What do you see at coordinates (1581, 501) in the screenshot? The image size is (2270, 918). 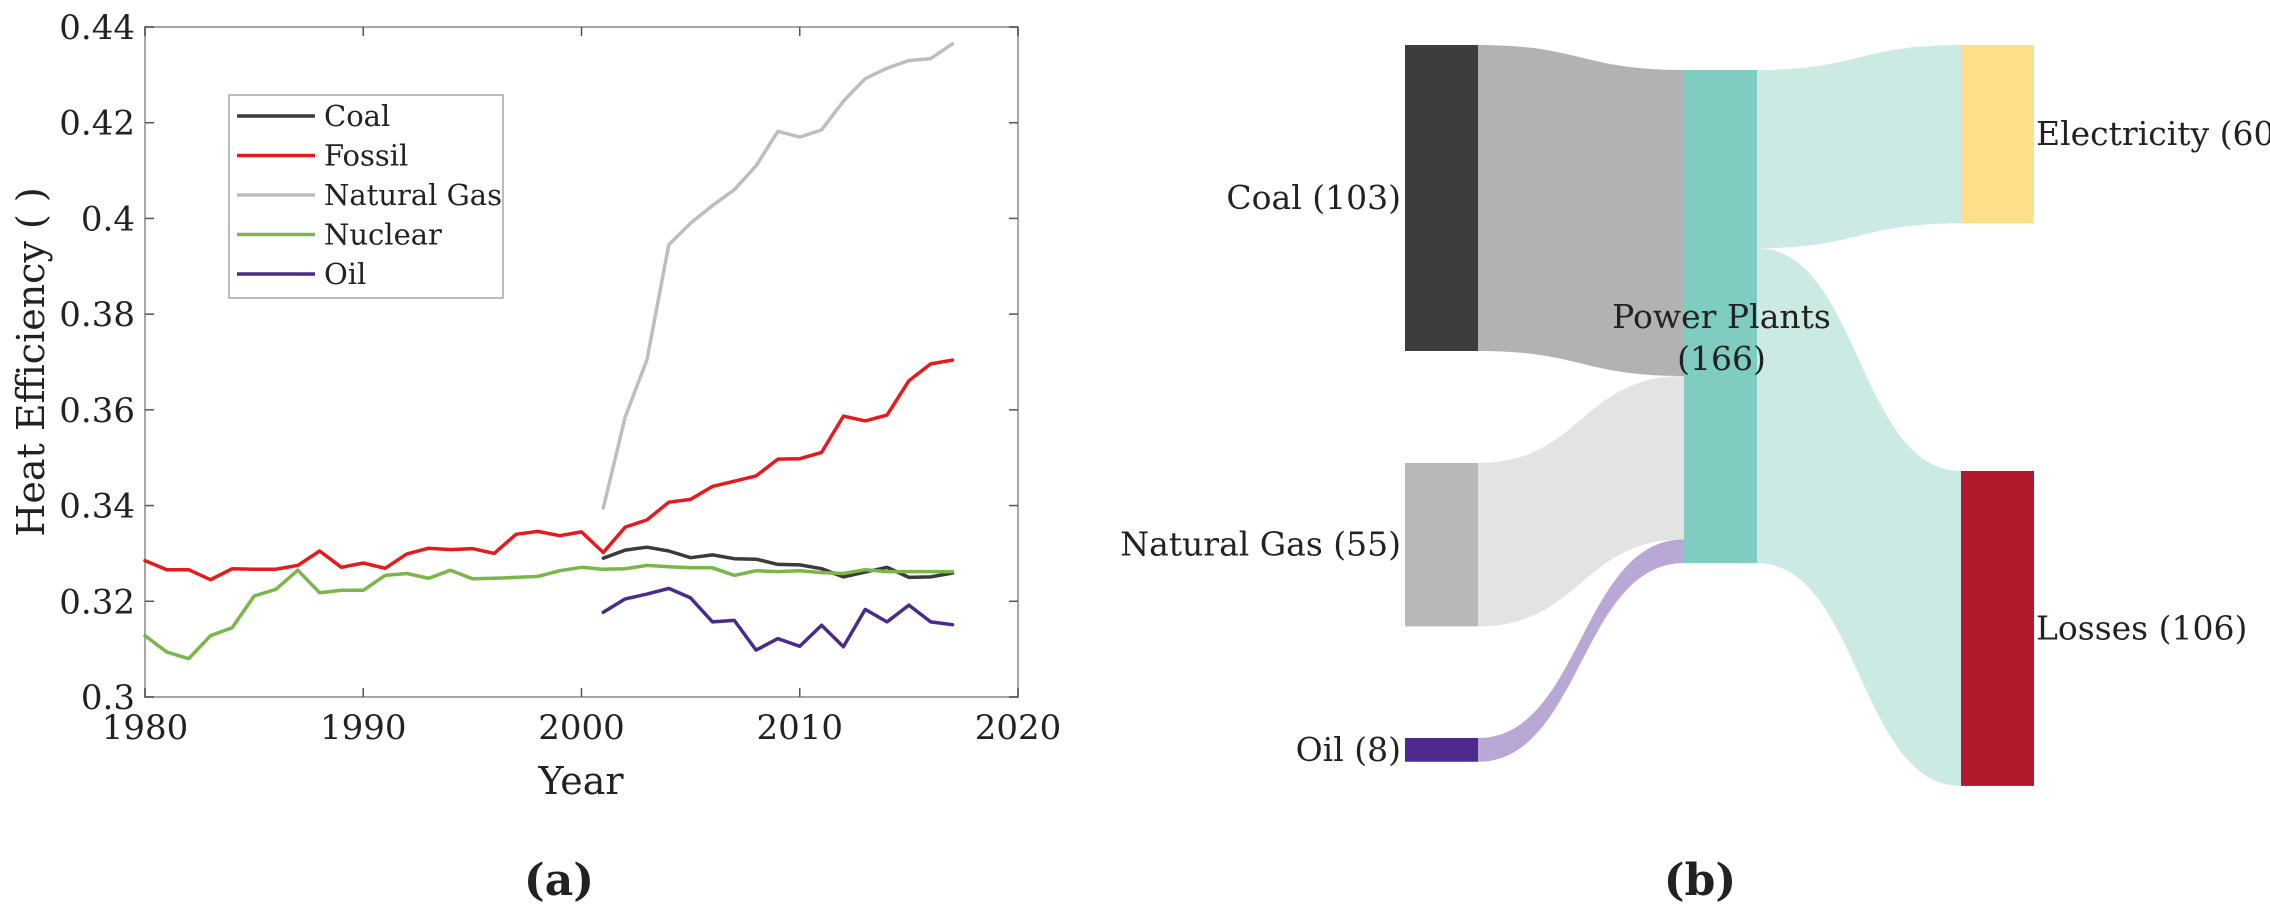 I see `sankey-link-gas-to-plants` at bounding box center [1581, 501].